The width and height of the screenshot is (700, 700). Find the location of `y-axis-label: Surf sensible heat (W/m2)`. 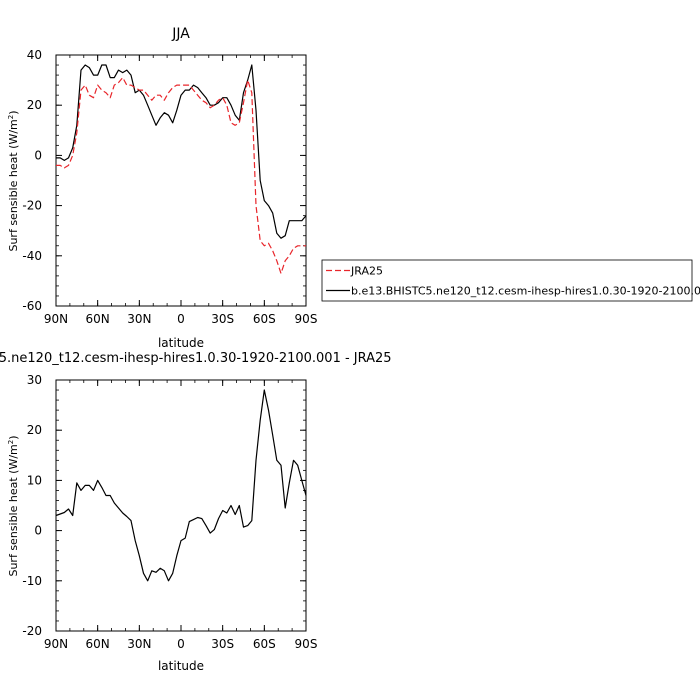

y-axis-label: Surf sensible heat (W/m2) is located at coordinates (13, 180).